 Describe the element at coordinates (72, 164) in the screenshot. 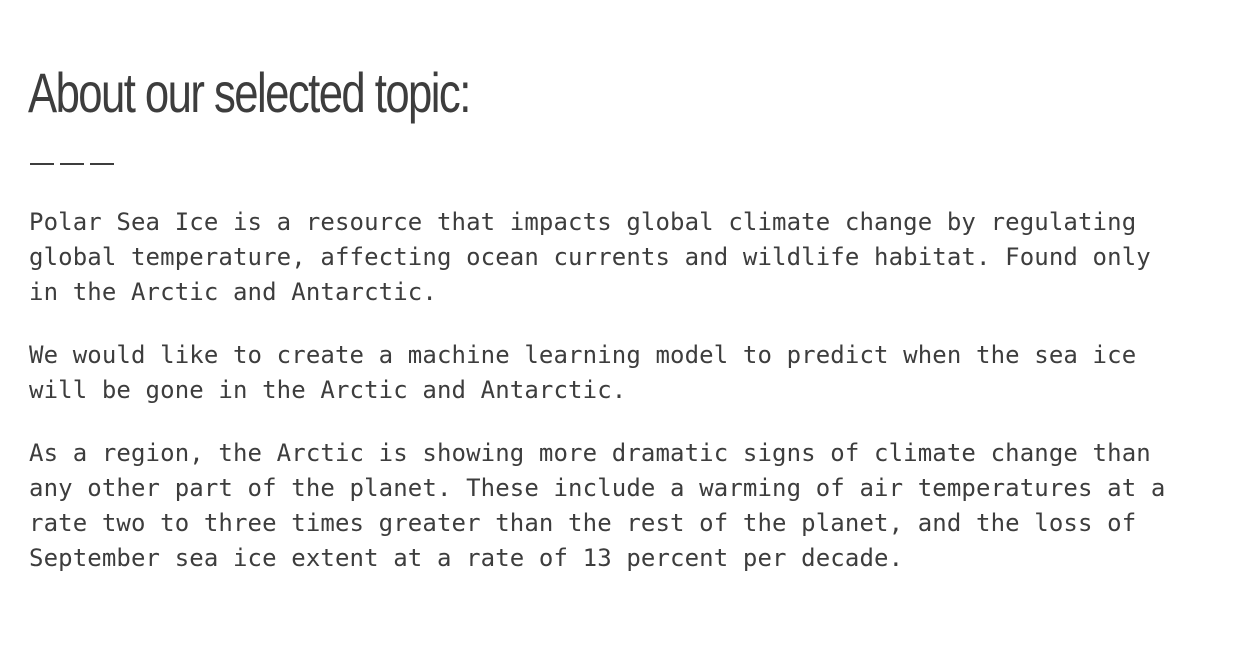

I see `title-divider` at that location.